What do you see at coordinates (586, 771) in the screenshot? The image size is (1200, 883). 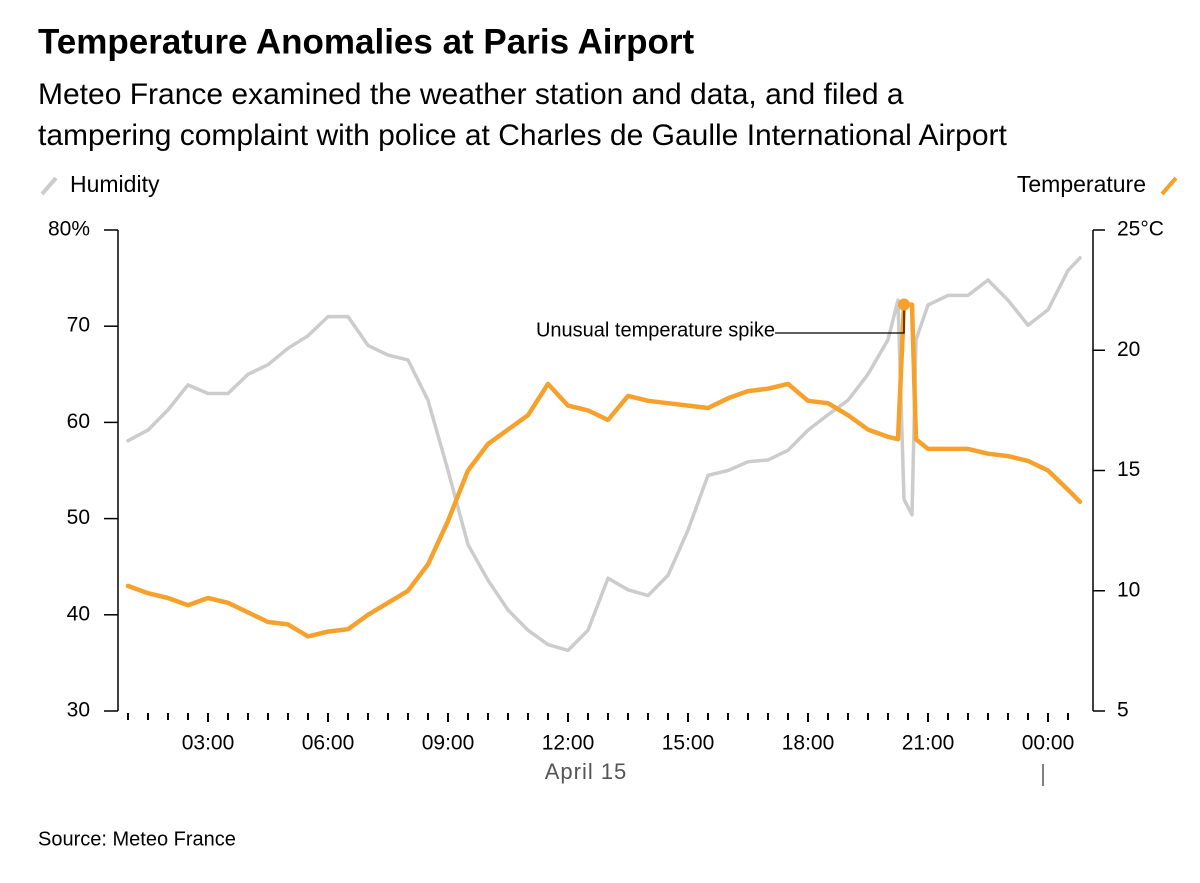 I see `date-label: April 15` at bounding box center [586, 771].